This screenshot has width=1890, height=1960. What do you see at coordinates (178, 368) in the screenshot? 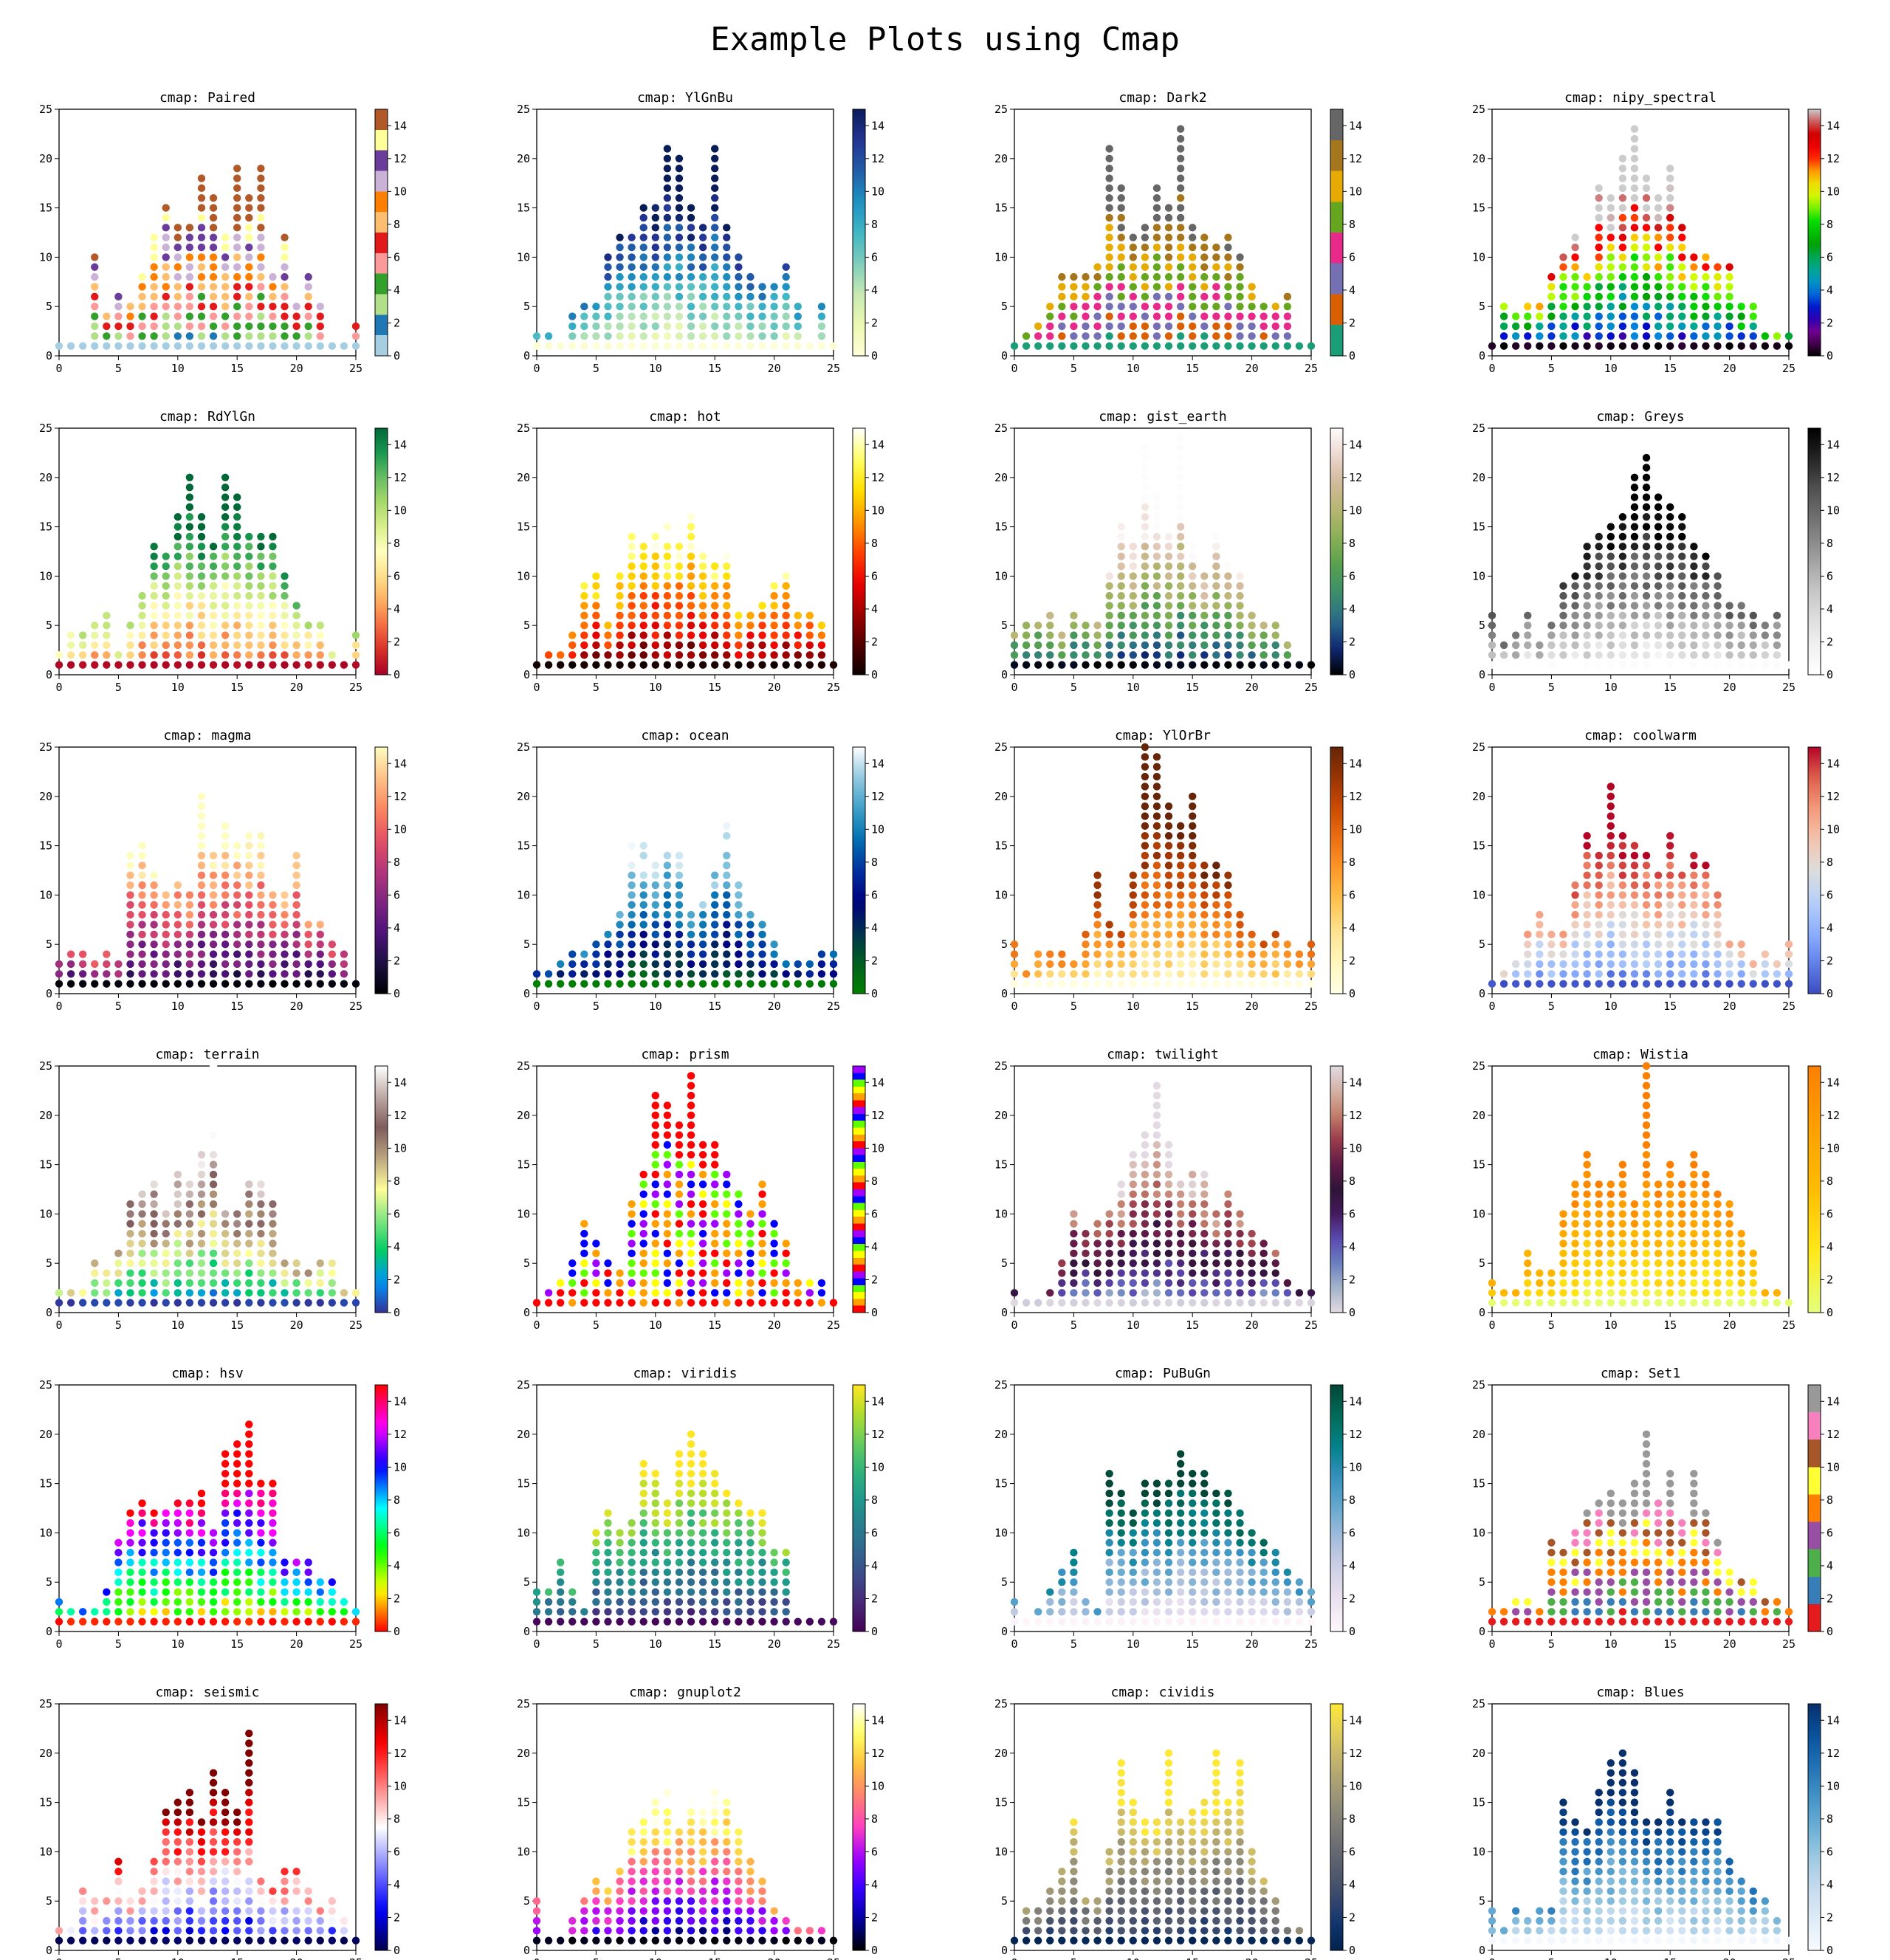
I see `x-tick-label: 10` at bounding box center [178, 368].